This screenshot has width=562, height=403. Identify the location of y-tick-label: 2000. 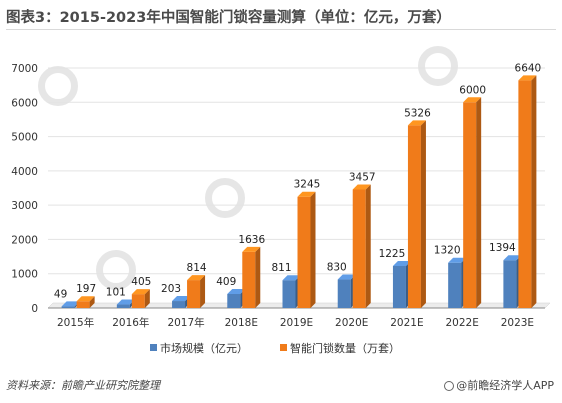
(24, 240).